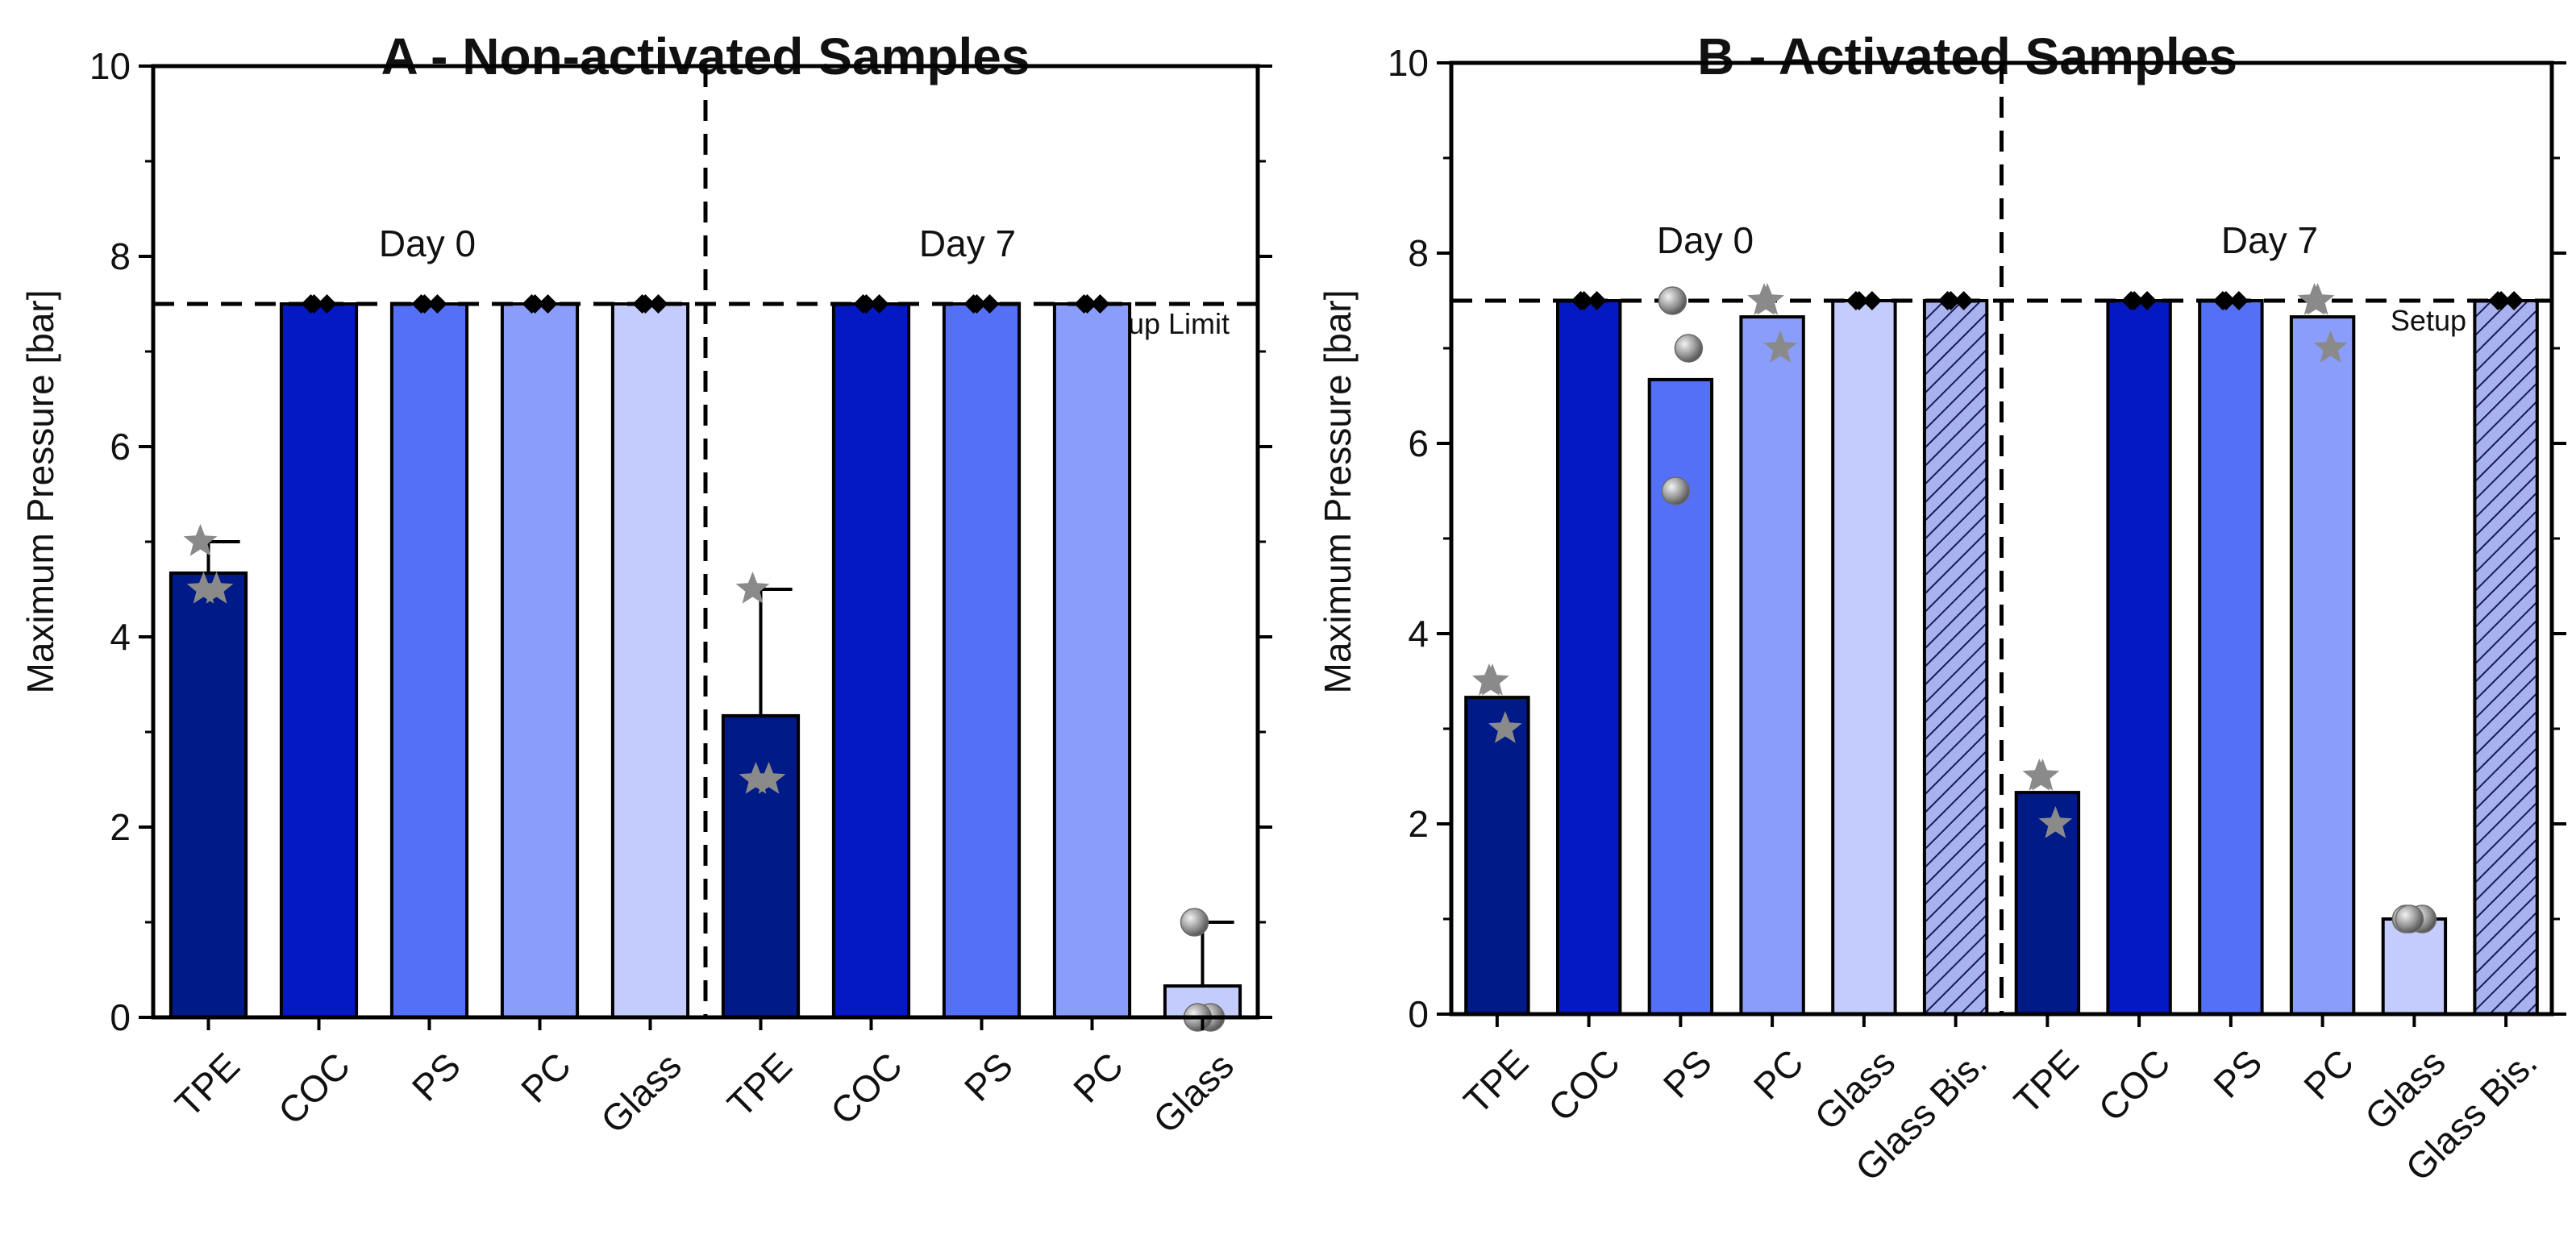  Describe the element at coordinates (1419, 443) in the screenshot. I see `y-tick-label-b-6: 6` at that location.